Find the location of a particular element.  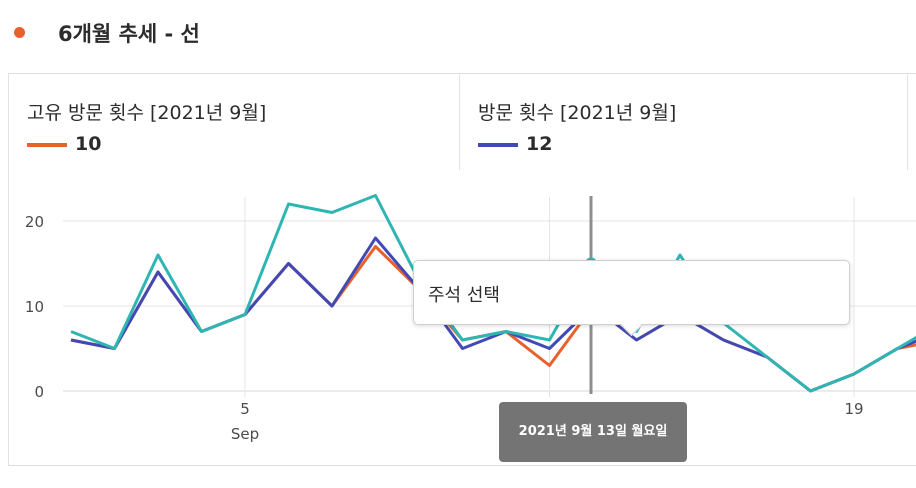

metric-value: 10 is located at coordinates (88, 144).